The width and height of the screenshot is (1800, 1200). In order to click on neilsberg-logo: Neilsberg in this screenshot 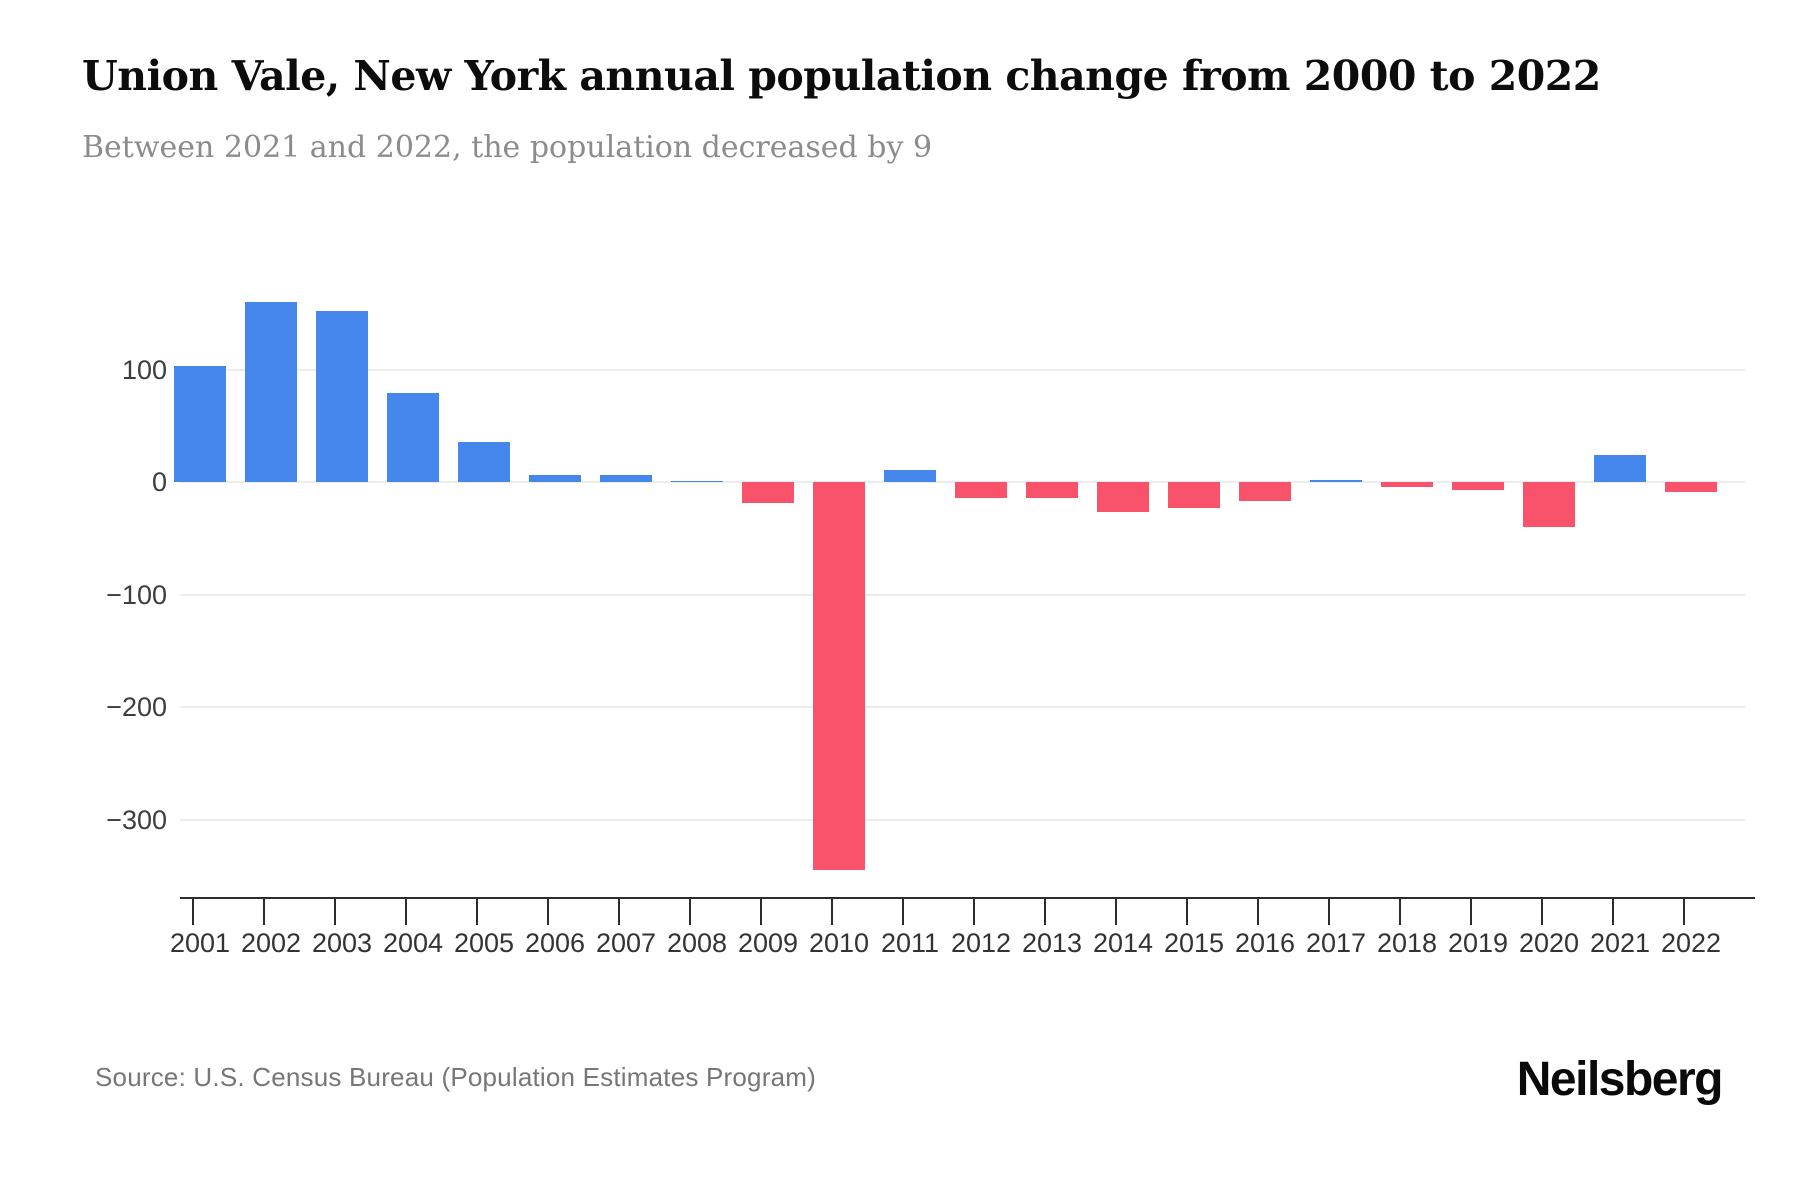, I will do `click(1620, 1079)`.